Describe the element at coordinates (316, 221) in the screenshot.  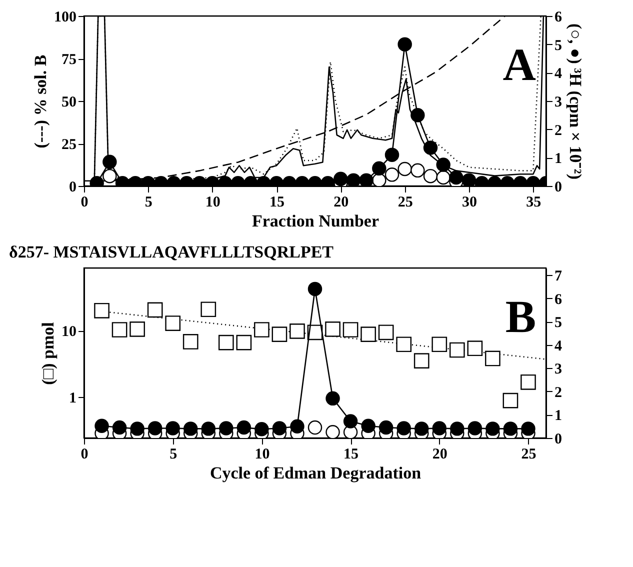
I see `x-axis-title: Fraction Number` at that location.